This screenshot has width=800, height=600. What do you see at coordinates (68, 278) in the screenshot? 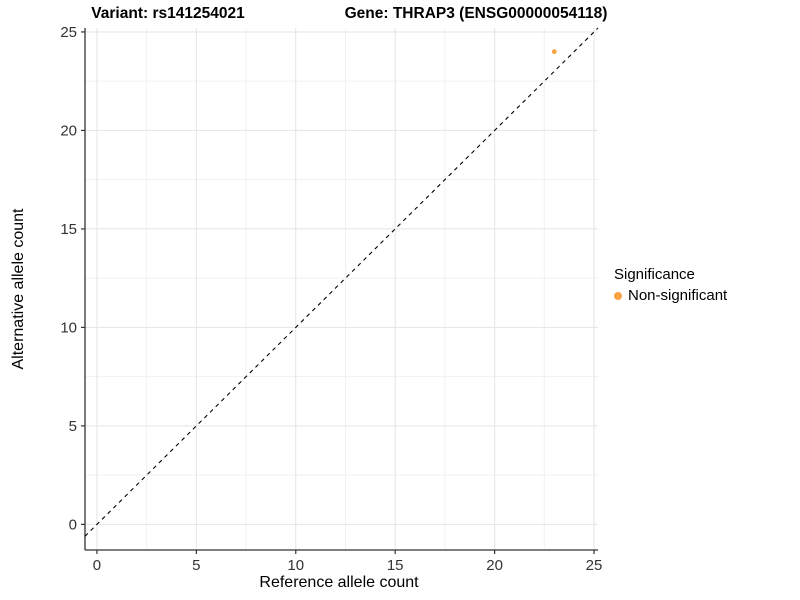
I see `y-tick-labels: 0 5 10 15 20 25` at bounding box center [68, 278].